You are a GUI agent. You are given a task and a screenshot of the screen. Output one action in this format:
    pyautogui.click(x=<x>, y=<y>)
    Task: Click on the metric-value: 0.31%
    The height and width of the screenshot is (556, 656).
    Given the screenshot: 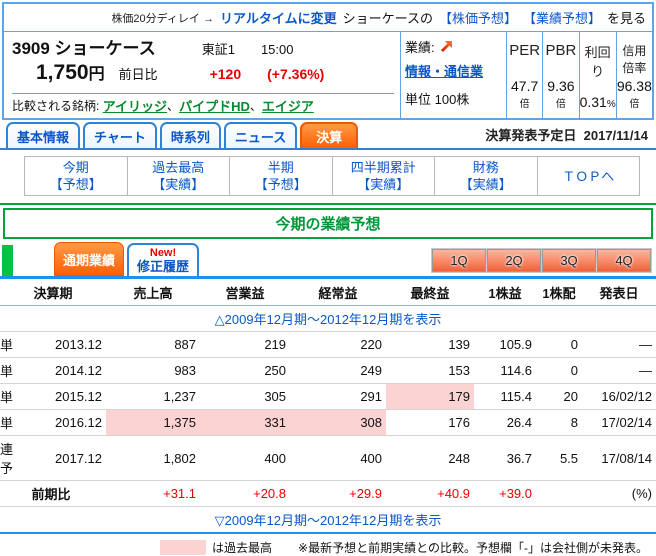 What is the action you would take?
    pyautogui.click(x=597, y=102)
    